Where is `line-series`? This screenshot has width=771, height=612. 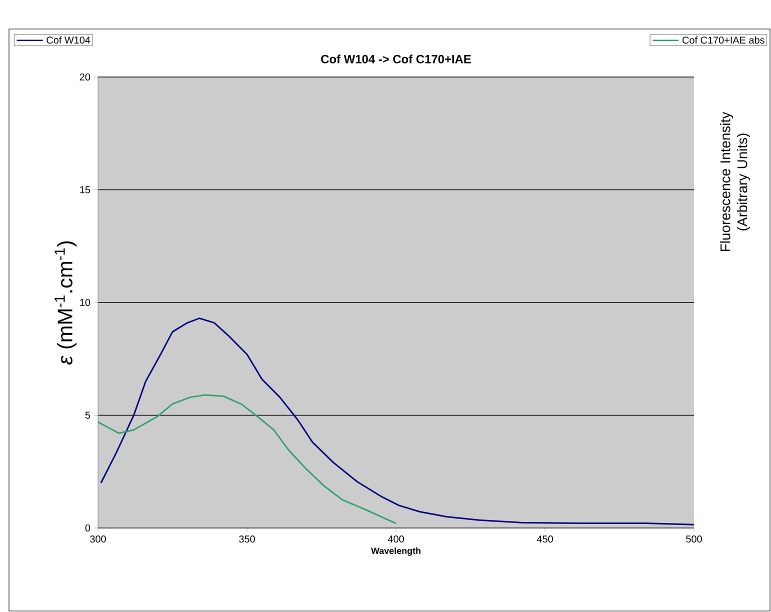
line-series is located at coordinates (247, 459).